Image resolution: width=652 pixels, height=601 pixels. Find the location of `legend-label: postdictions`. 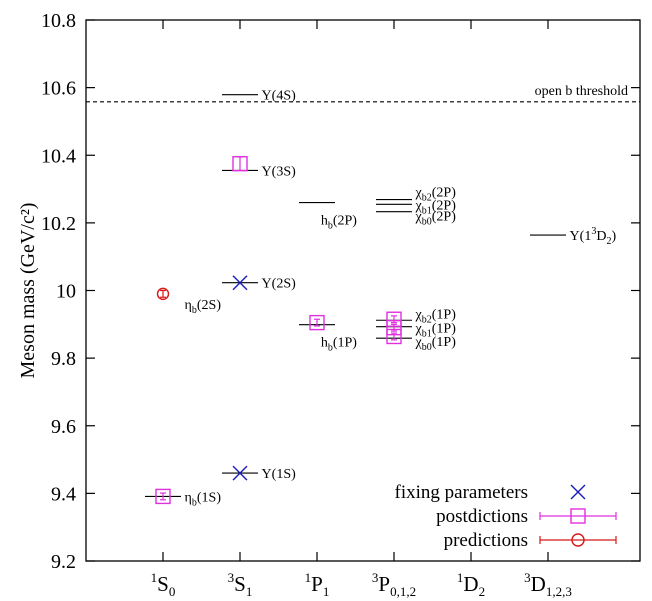

legend-label: postdictions is located at coordinates (482, 516).